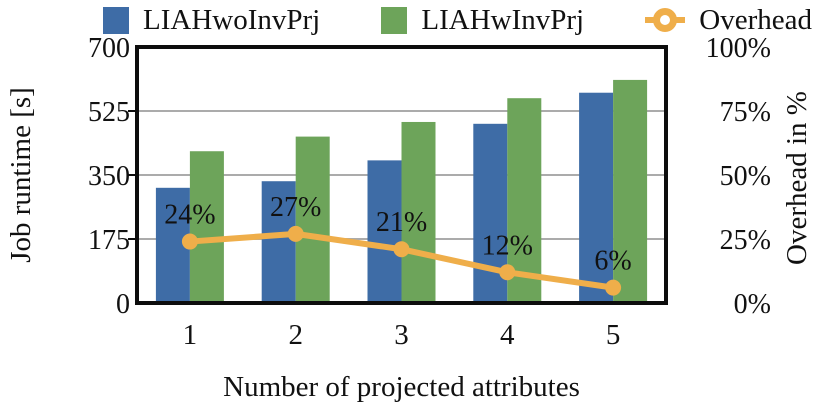 This screenshot has height=413, width=830. Describe the element at coordinates (612, 261) in the screenshot. I see `overhead-data-label: 6%` at that location.